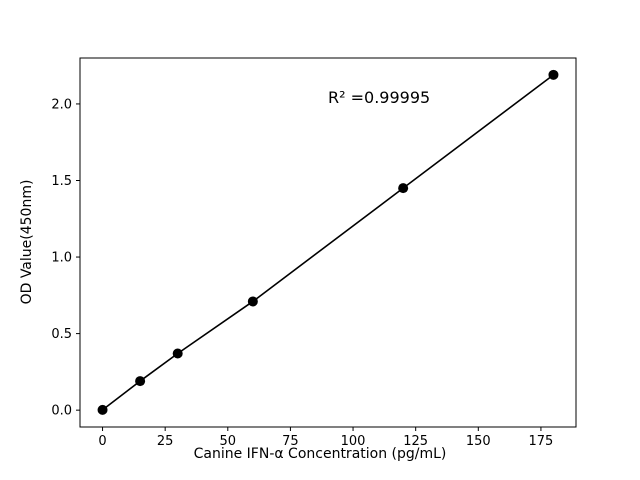  I want to click on y-tick-label: 0.0, so click(61, 411).